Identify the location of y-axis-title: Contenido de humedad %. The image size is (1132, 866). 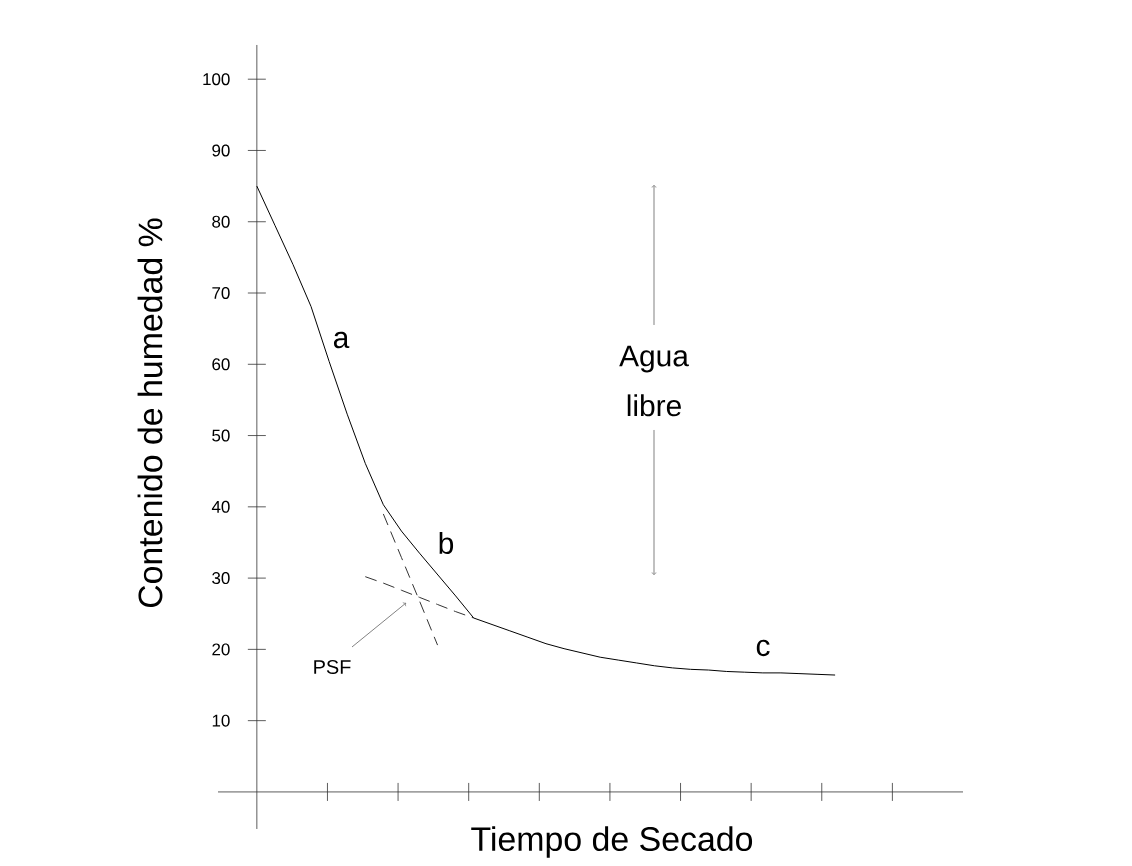
(150, 413).